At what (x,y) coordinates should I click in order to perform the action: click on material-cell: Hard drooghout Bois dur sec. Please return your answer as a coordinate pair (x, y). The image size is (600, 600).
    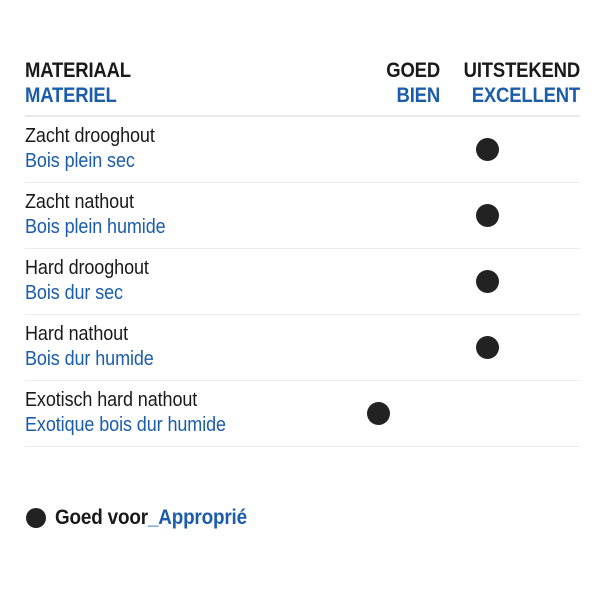
    Looking at the image, I should click on (185, 281).